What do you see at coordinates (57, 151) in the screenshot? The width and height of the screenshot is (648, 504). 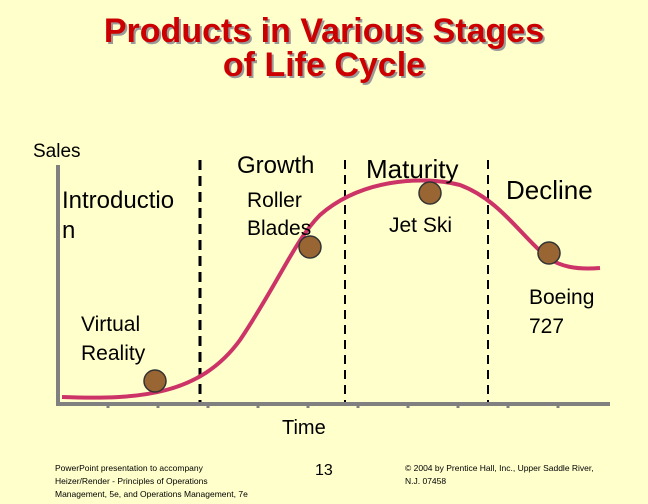 I see `y-axis-label: Sales` at bounding box center [57, 151].